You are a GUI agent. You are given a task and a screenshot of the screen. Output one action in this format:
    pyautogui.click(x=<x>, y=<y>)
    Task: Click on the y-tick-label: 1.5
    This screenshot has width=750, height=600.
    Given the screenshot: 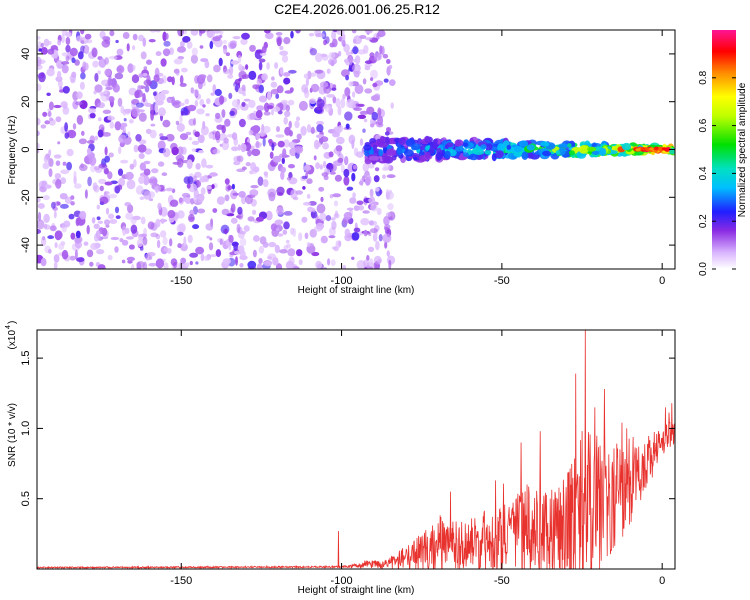 What is the action you would take?
    pyautogui.click(x=26, y=357)
    